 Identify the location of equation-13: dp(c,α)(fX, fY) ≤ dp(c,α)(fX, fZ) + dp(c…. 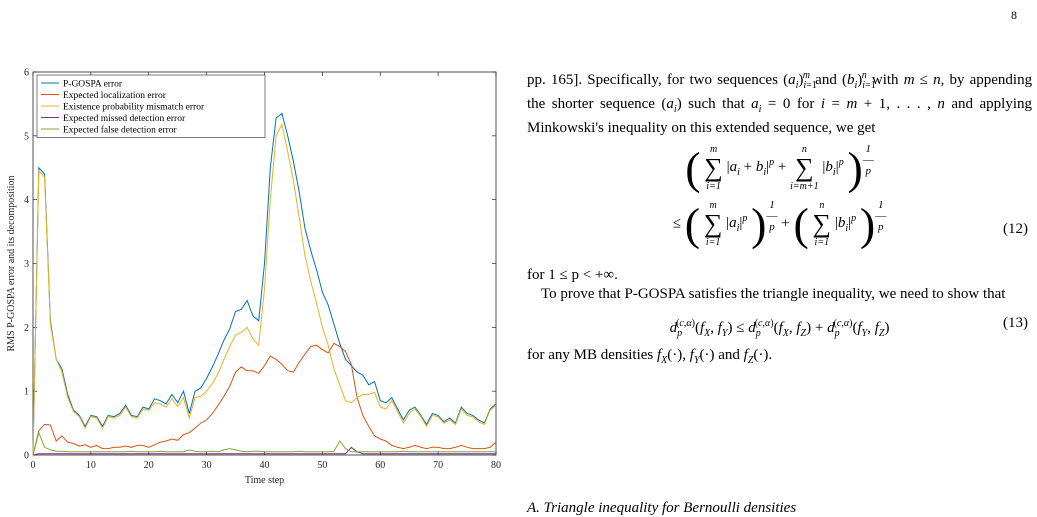
(848, 327).